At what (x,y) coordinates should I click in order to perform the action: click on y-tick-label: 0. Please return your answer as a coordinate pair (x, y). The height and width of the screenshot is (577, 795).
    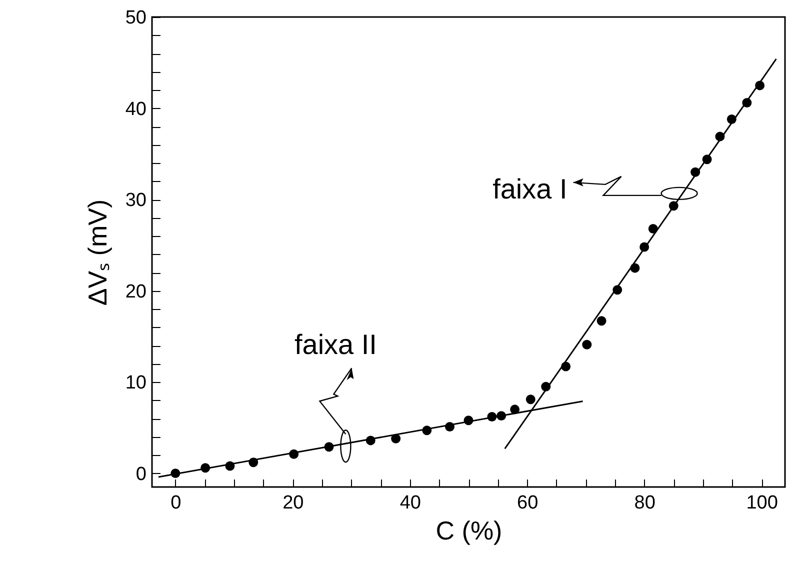
    Looking at the image, I should click on (141, 474).